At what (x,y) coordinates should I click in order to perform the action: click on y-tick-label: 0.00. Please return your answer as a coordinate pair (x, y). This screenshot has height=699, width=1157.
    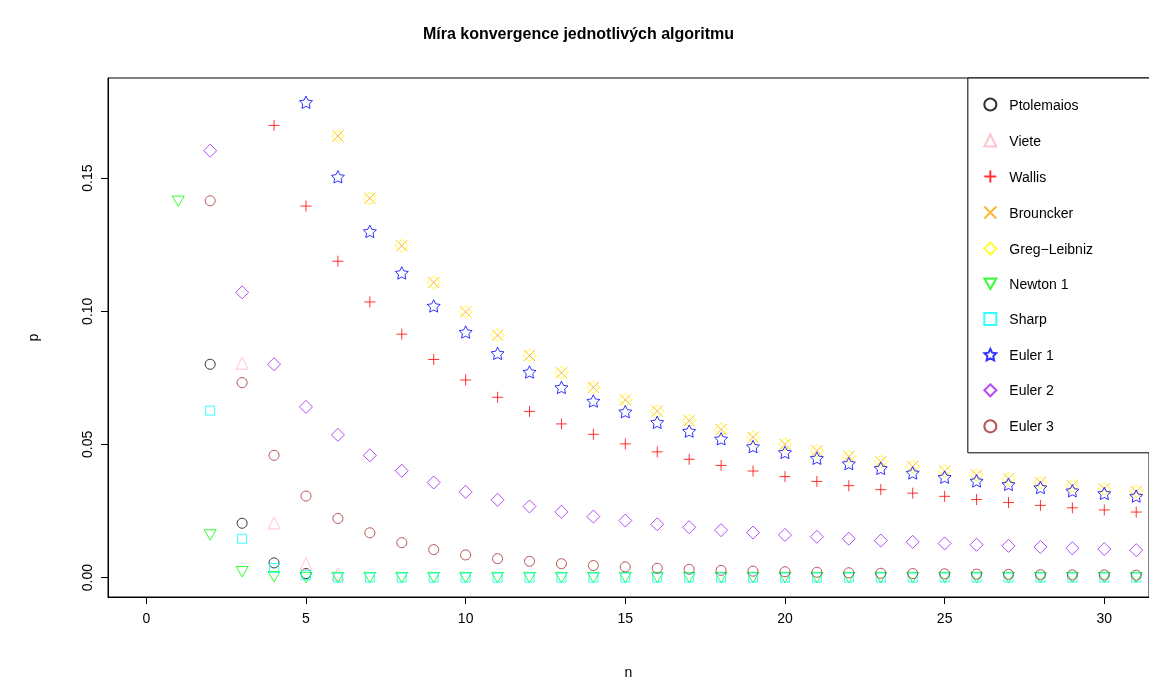
    Looking at the image, I should click on (87, 577).